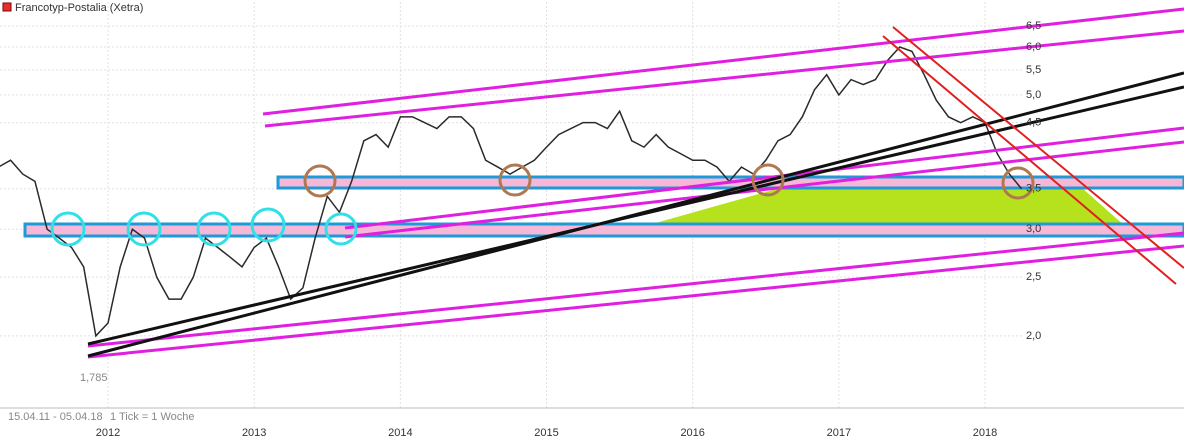 The width and height of the screenshot is (1184, 446). I want to click on y-tick-label: 3,5, so click(1033, 189).